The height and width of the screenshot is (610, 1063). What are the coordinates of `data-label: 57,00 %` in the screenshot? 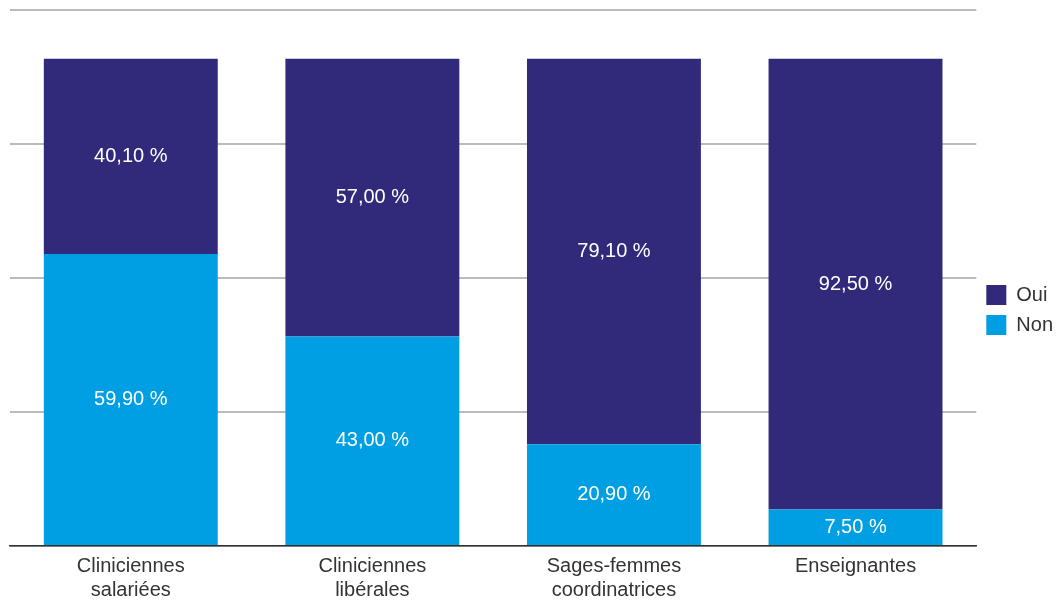 It's located at (372, 196).